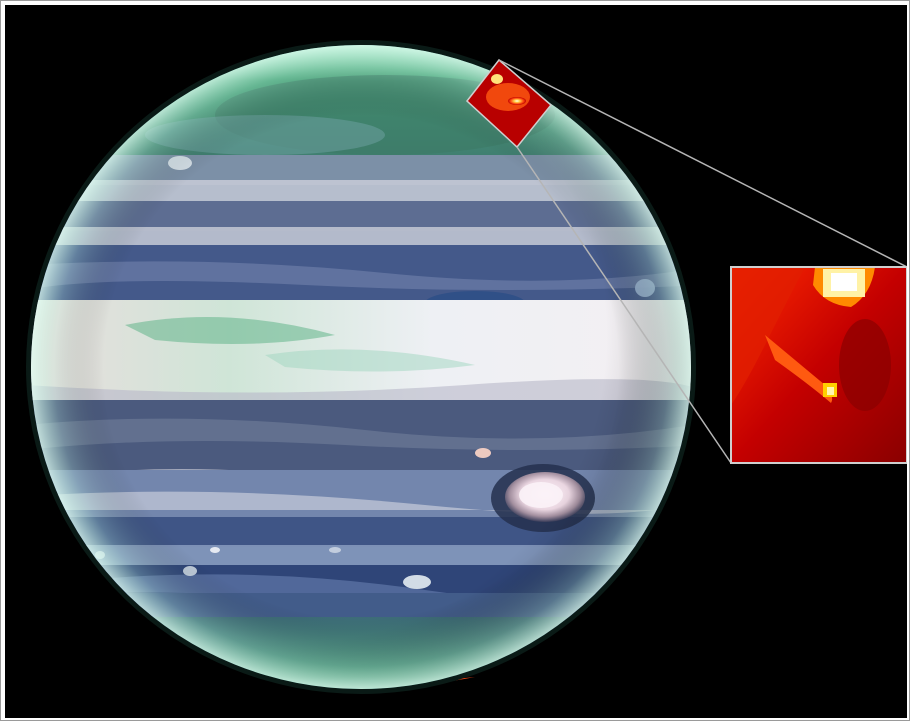 The image size is (910, 721). Describe the element at coordinates (818, 365) in the screenshot. I see `aurora-zoom-inset` at that location.